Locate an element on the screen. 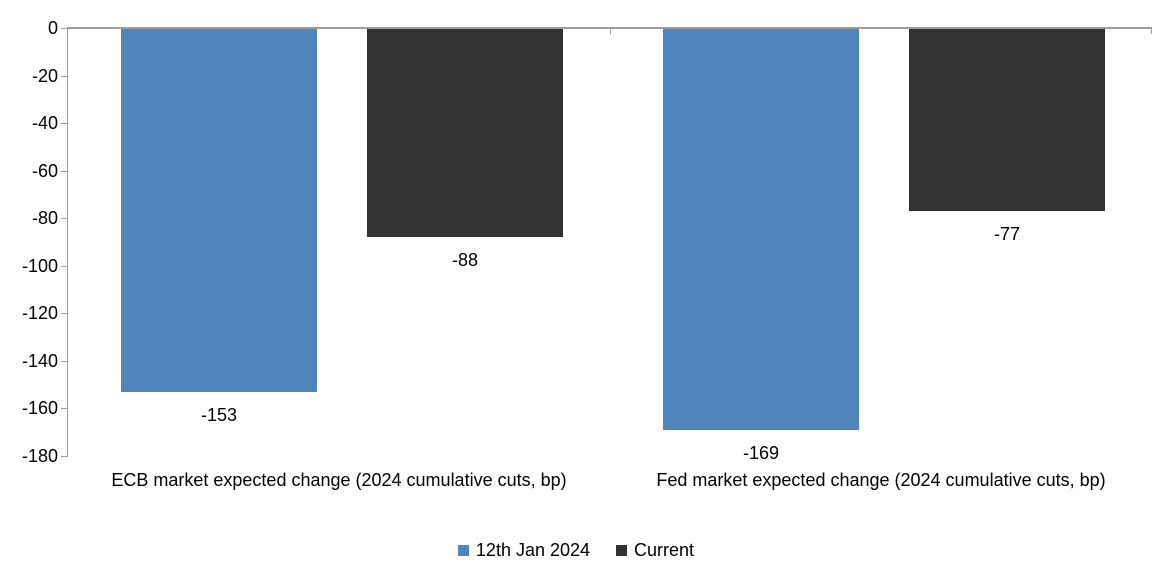 This screenshot has height=587, width=1152. bar-data-label: -77 is located at coordinates (1006, 234).